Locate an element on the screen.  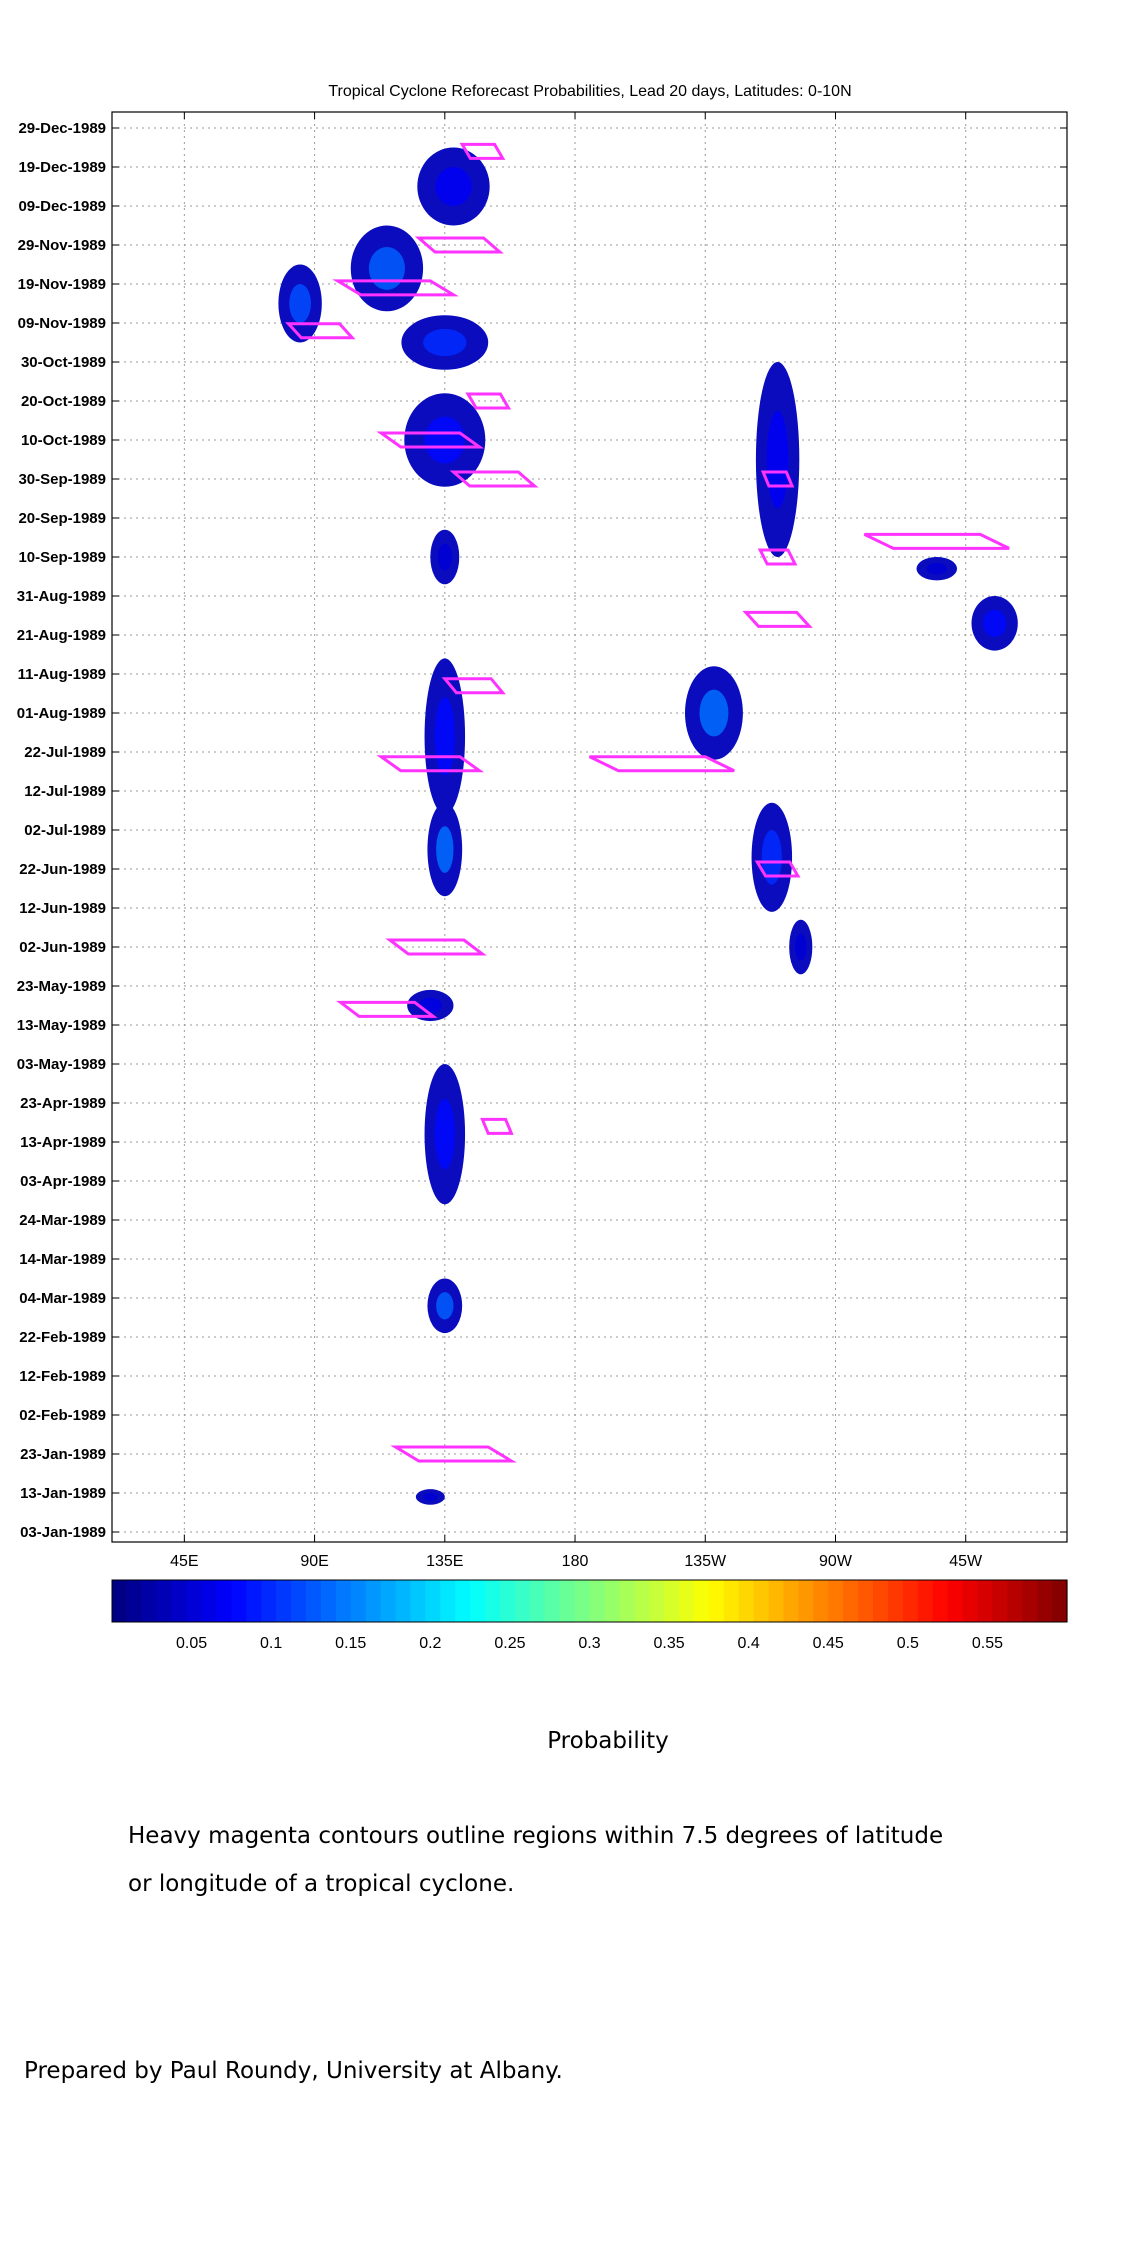
y-tick-label: 02-Jul-1989 is located at coordinates (65, 830).